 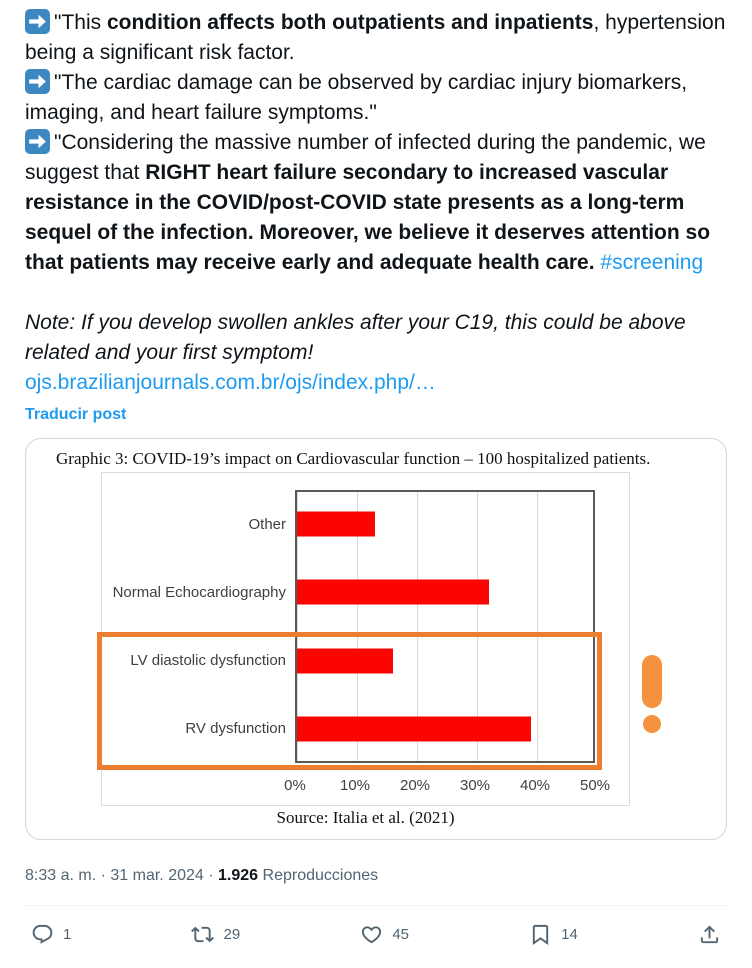 I want to click on category-label: LV diastolic dysfunction, so click(x=208, y=661).